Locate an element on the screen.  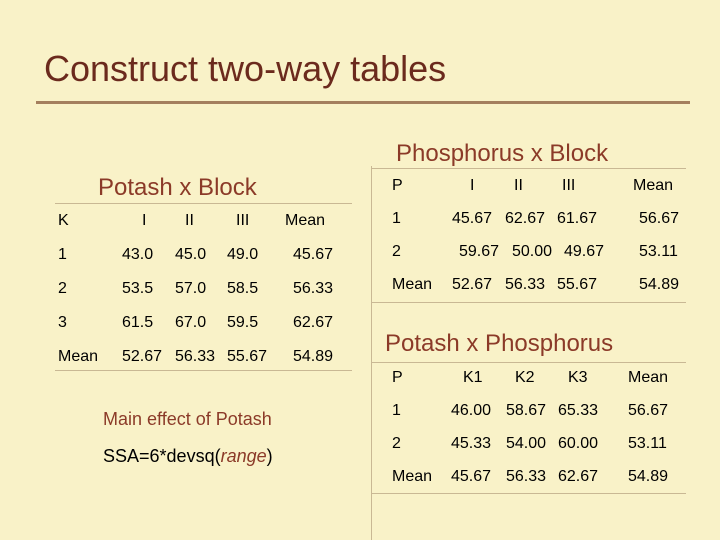
table-row: 2 45.33 54.00 60.00 53.11 is located at coordinates (539, 443).